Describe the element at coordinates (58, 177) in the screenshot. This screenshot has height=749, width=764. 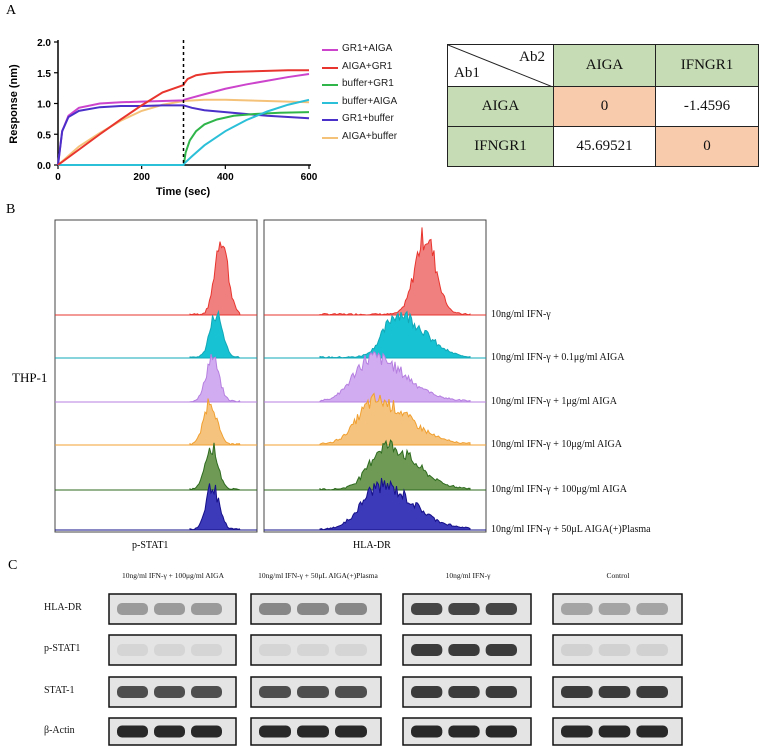
I see `x-tick-label: 0` at that location.